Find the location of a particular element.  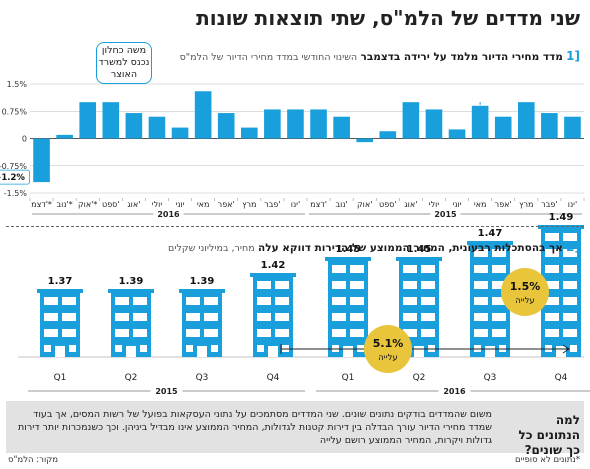

chart2-arrow-head is located at coordinates (566, 349).